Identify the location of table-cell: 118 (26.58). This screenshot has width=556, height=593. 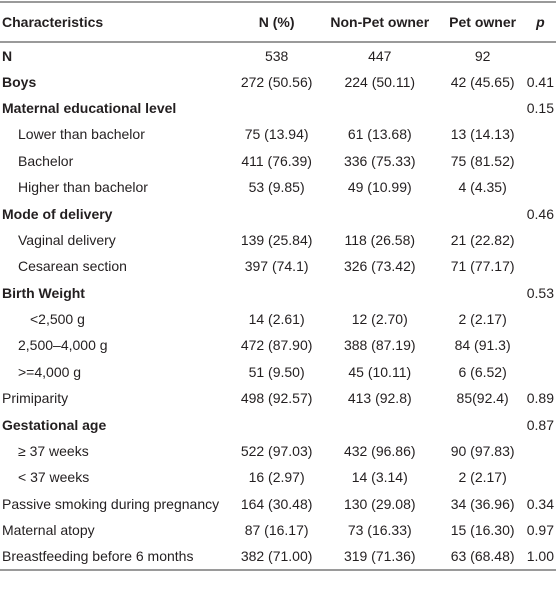
(380, 239).